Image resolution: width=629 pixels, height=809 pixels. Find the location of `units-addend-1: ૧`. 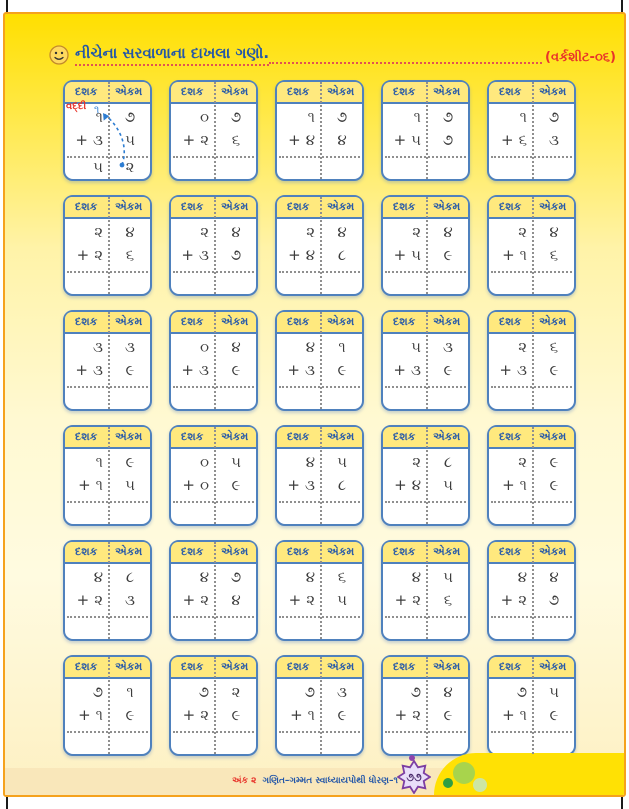

units-addend-1: ૧ is located at coordinates (130, 692).